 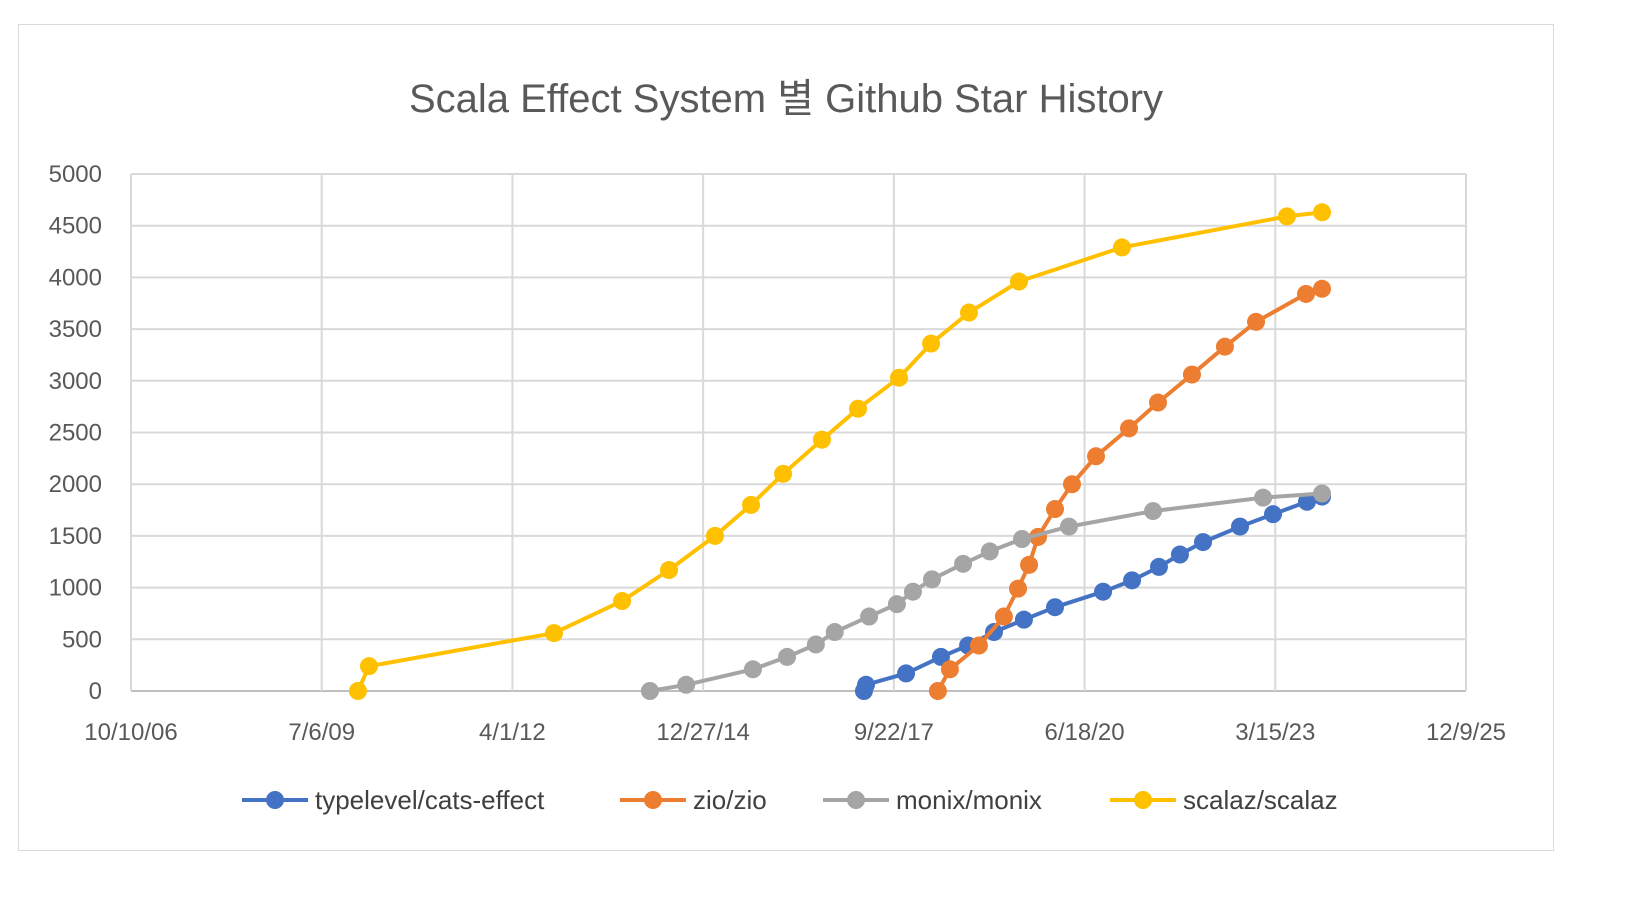 What do you see at coordinates (969, 800) in the screenshot?
I see `legend-label: monix/monix` at bounding box center [969, 800].